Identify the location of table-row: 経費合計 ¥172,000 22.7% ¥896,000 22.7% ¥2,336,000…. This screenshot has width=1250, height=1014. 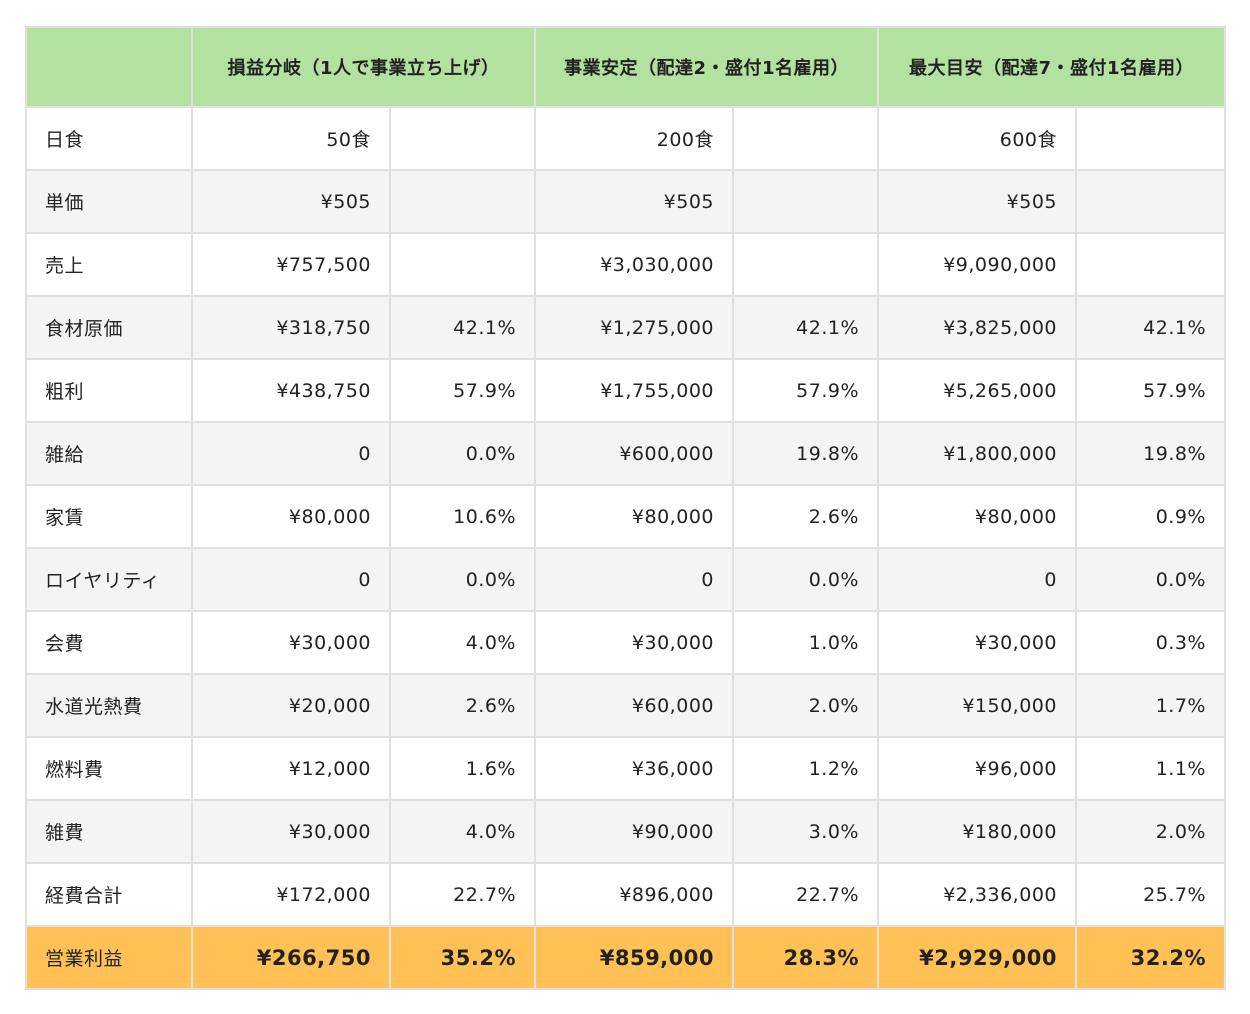
(625, 894).